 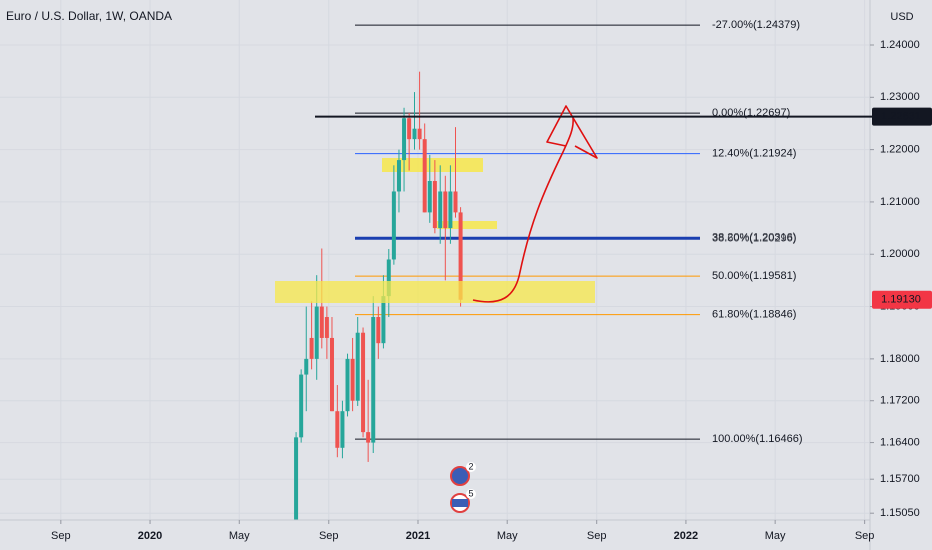 What do you see at coordinates (523, 210) in the screenshot?
I see `arrow-stroke` at bounding box center [523, 210].